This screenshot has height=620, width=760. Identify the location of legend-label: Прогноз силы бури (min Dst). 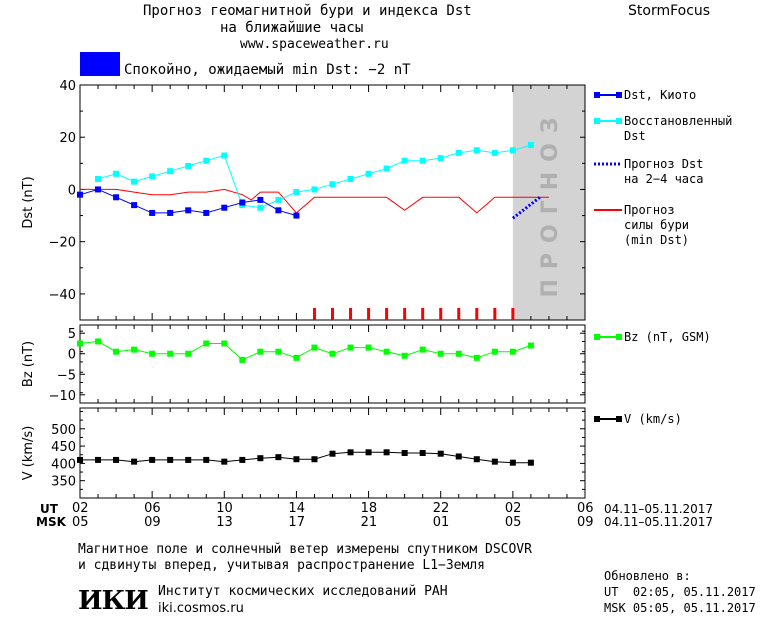
(657, 225).